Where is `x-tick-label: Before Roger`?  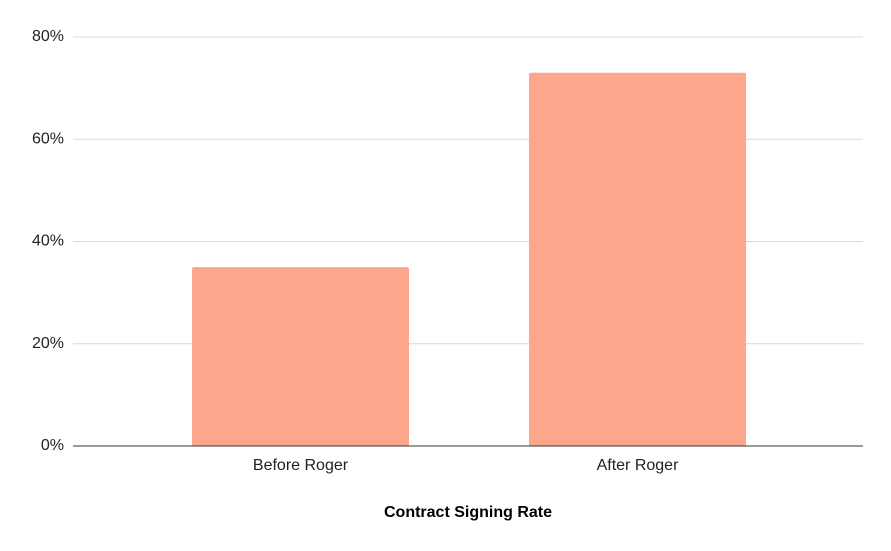 x-tick-label: Before Roger is located at coordinates (301, 465).